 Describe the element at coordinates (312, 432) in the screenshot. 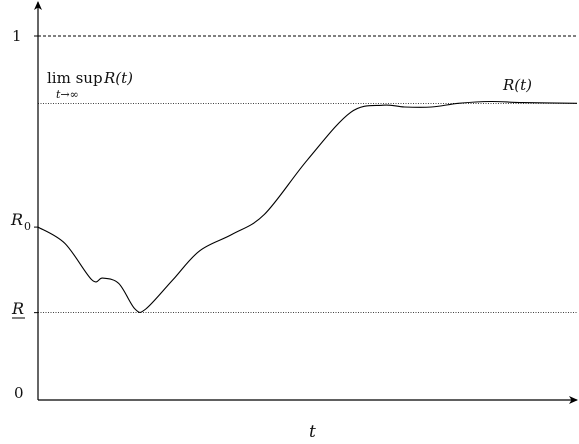

I see `x-axis-label: t` at that location.